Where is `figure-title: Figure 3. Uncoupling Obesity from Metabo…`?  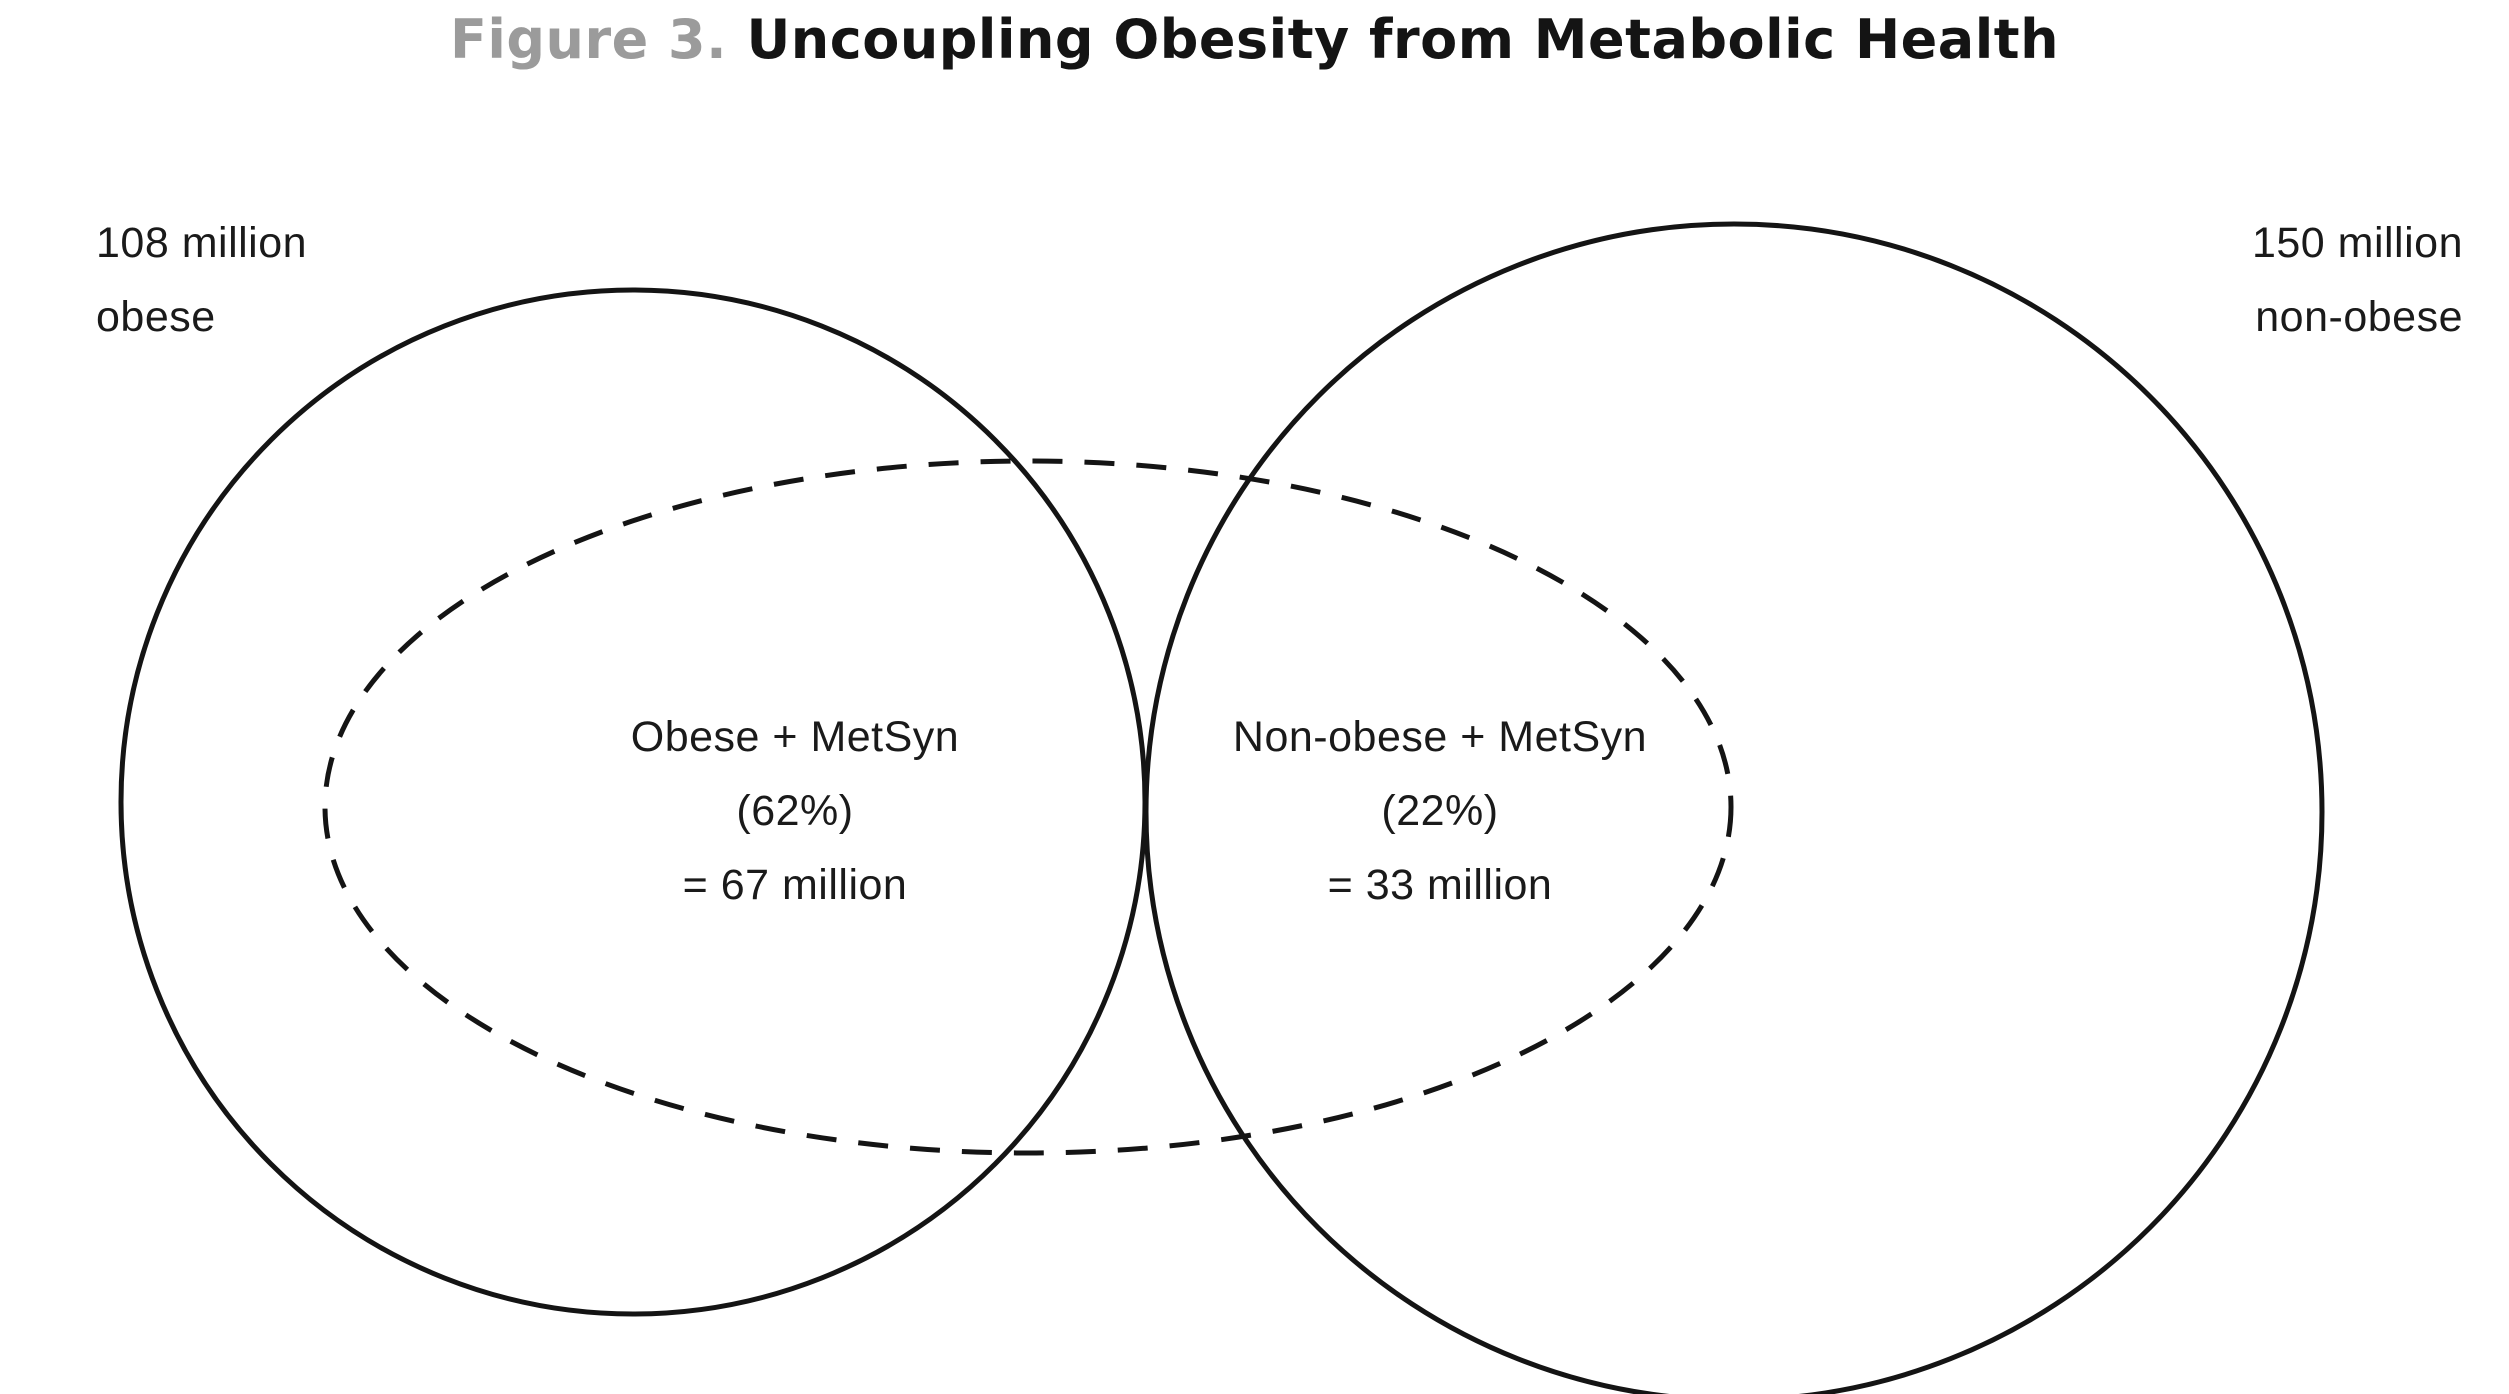 figure-title: Figure 3. Uncoupling Obesity from Metabo… is located at coordinates (1254, 39).